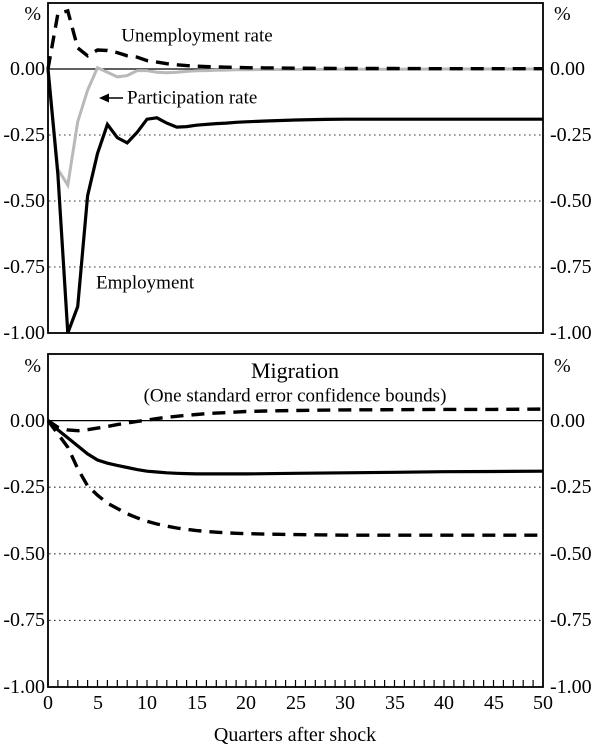 The height and width of the screenshot is (749, 600). I want to click on migration-line, so click(295, 447).